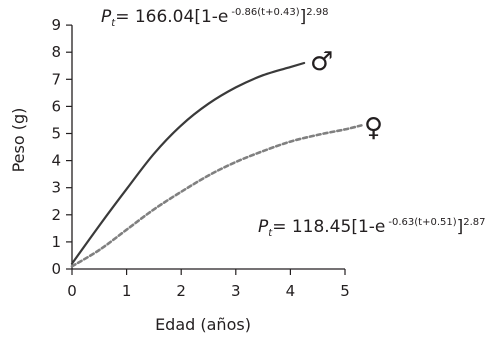 The height and width of the screenshot is (338, 489). Describe the element at coordinates (56, 161) in the screenshot. I see `y-tick-label: 4` at that location.